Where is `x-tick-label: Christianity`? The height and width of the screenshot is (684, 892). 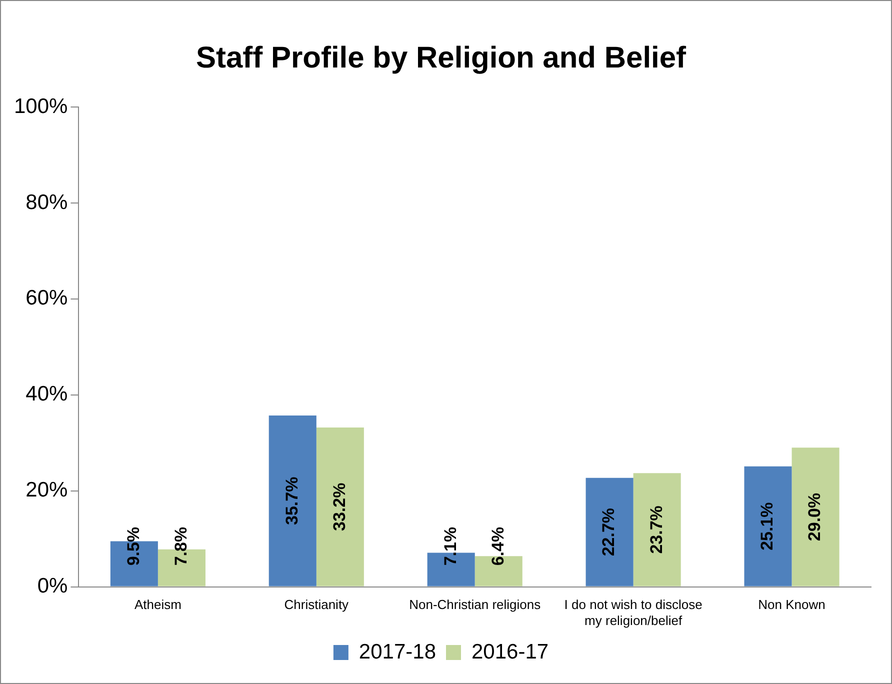
x-tick-label: Christianity is located at coordinates (317, 604).